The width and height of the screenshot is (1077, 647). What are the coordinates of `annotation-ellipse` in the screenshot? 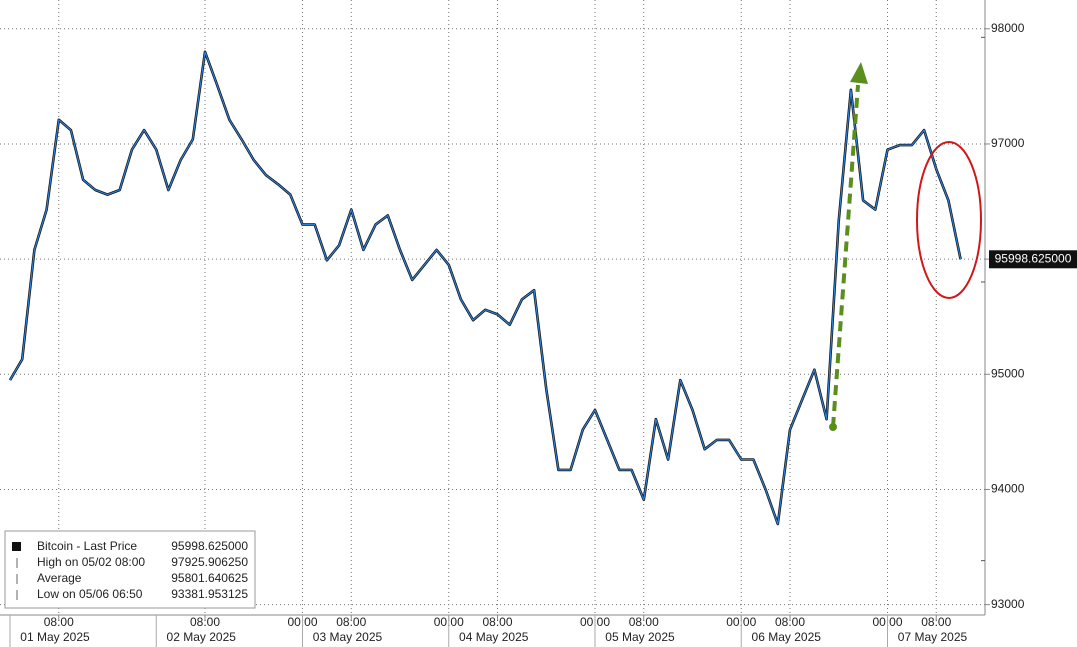 It's located at (949, 220).